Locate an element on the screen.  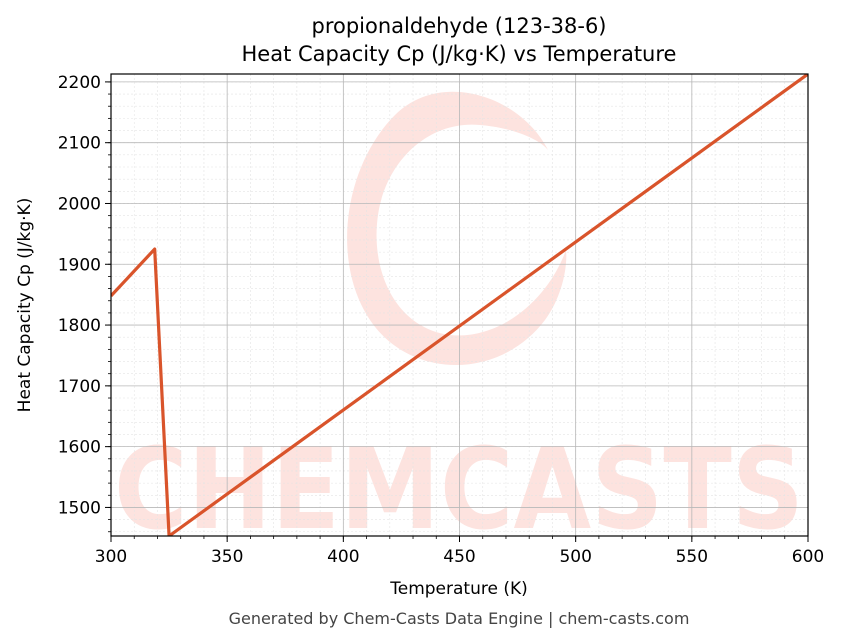
x-tick-label: 450 is located at coordinates (459, 557).